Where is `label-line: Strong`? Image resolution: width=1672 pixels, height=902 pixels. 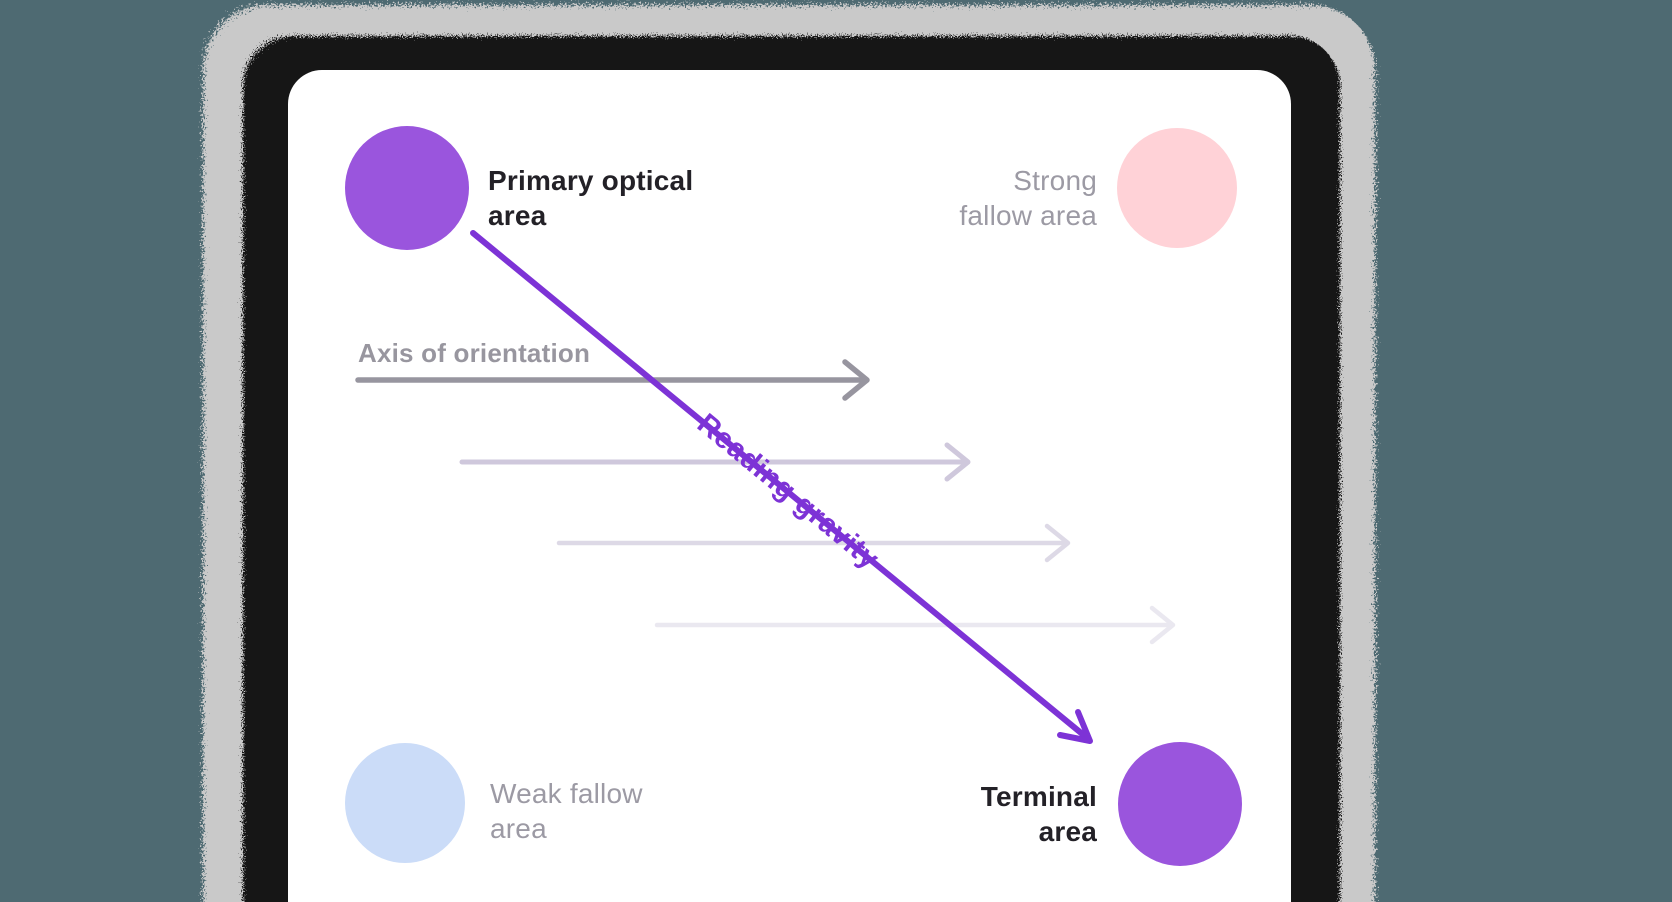 label-line: Strong is located at coordinates (1055, 180).